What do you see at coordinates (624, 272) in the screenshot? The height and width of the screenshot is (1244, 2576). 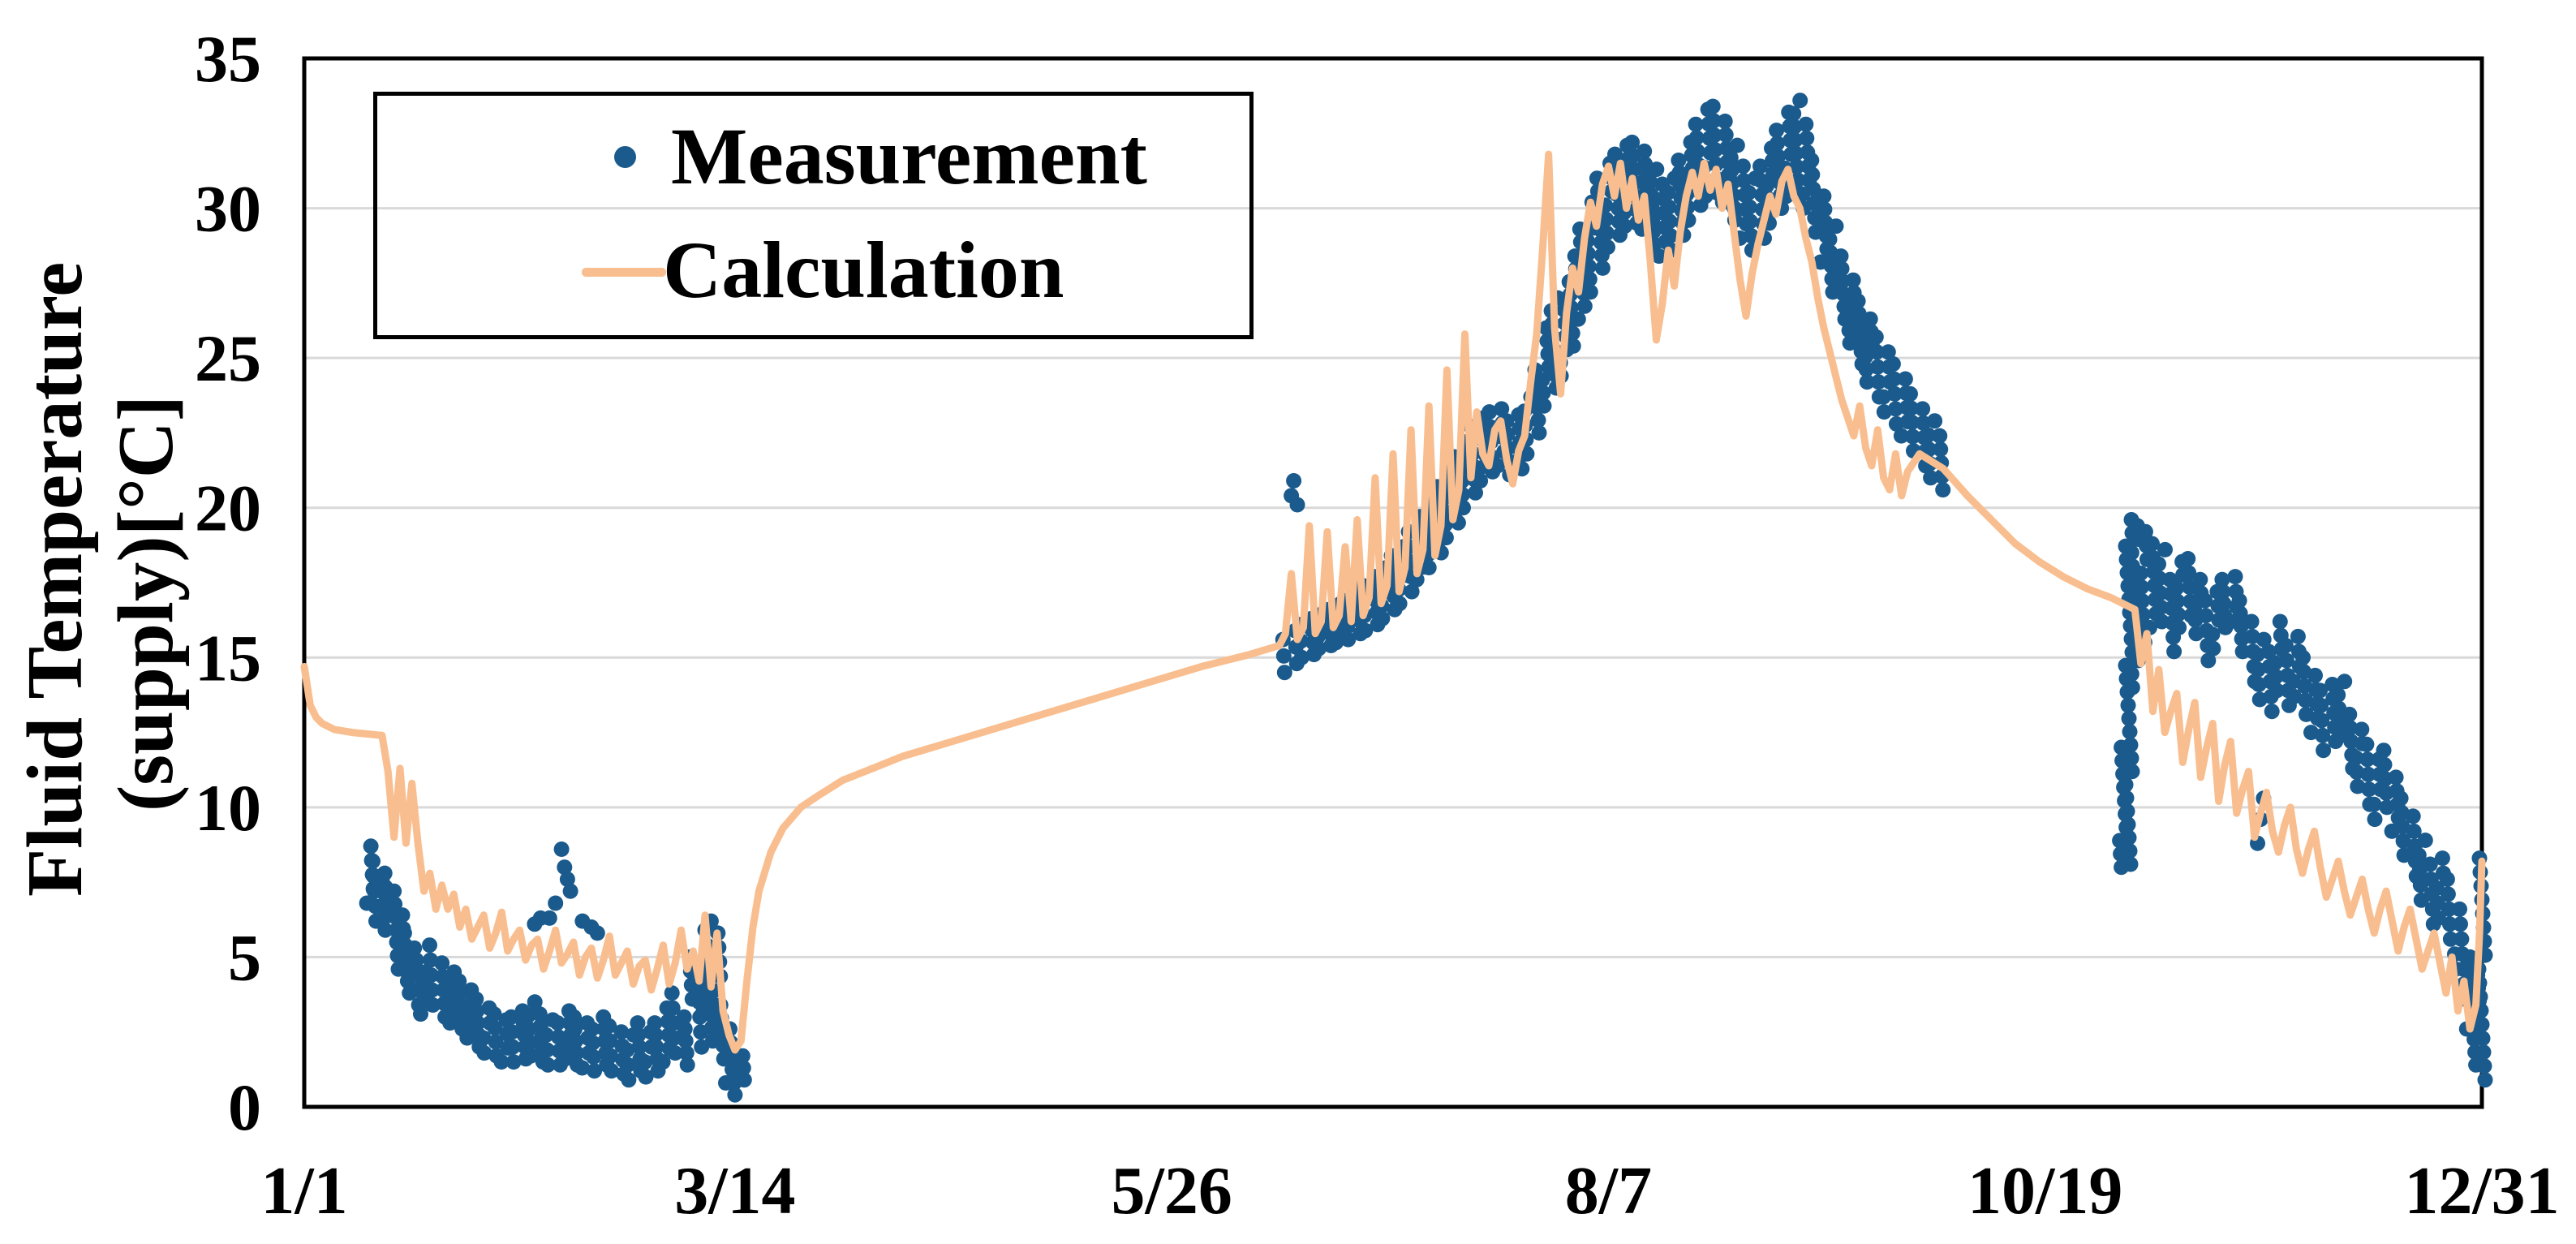 I see `calculation-line-marker-icon` at bounding box center [624, 272].